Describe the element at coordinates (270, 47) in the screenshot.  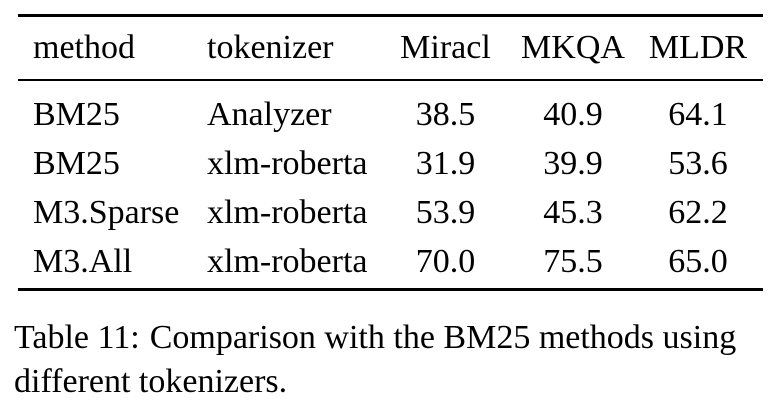
I see `column-header-tokenizer: tokenizer` at that location.